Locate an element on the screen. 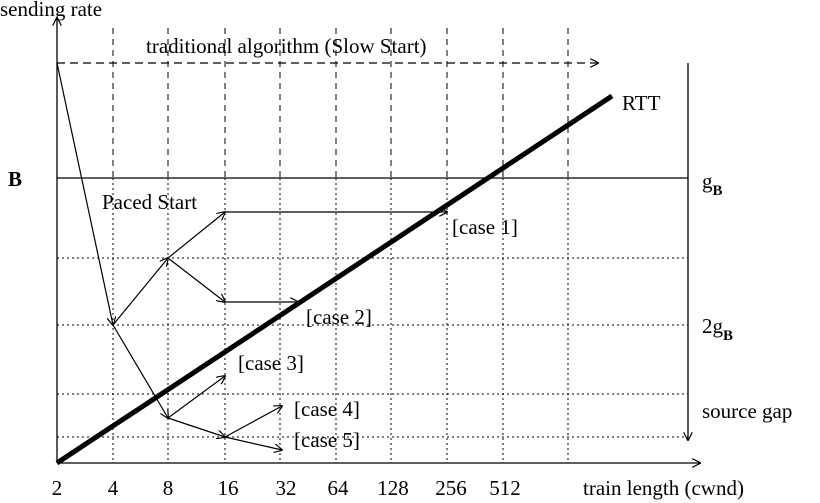 The height and width of the screenshot is (503, 820). bandwidth-b-label: B is located at coordinates (15, 179).